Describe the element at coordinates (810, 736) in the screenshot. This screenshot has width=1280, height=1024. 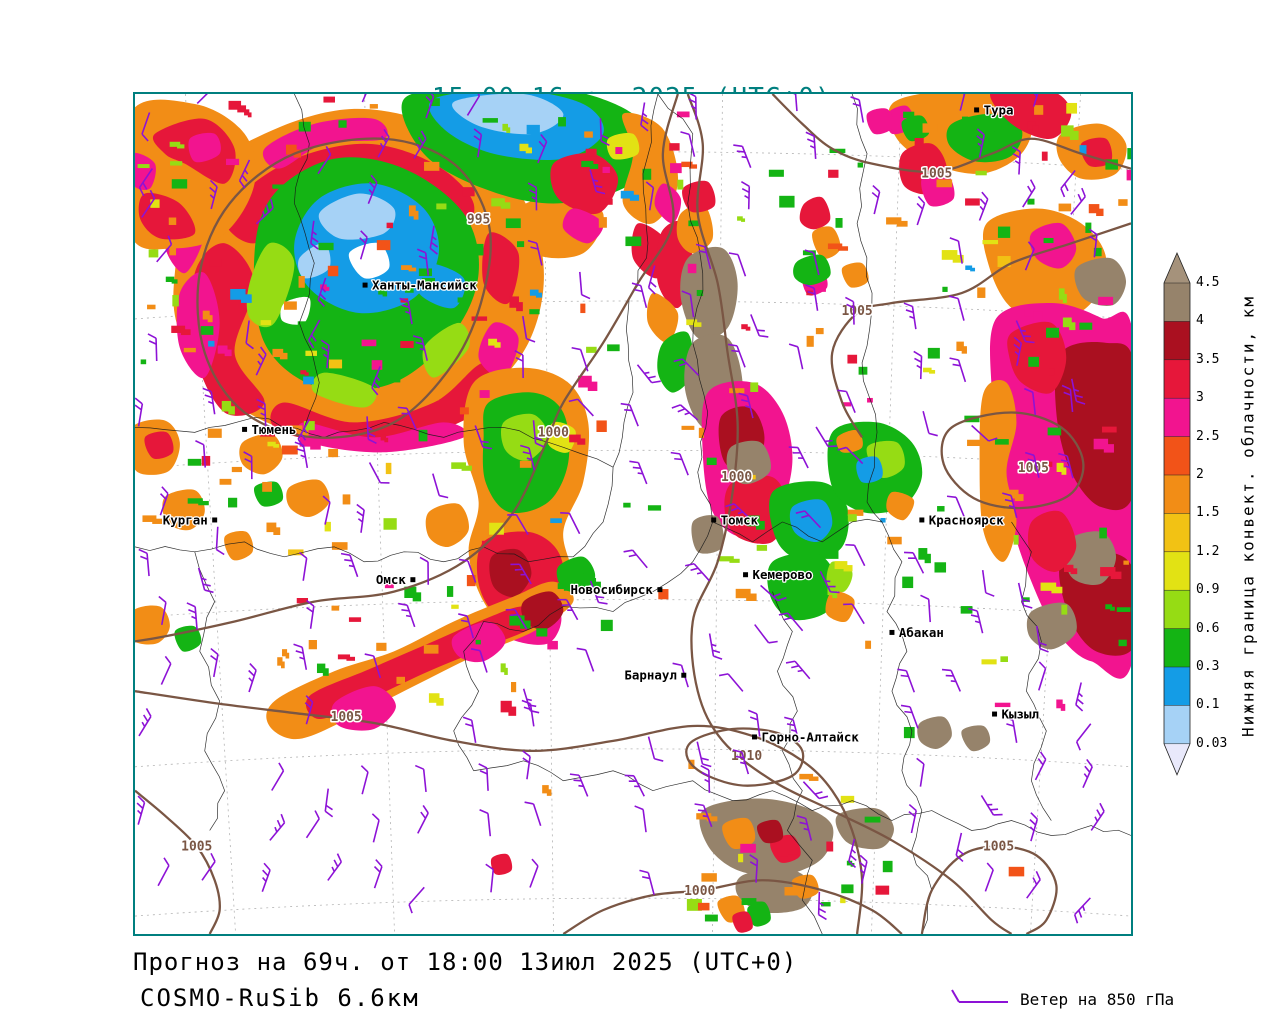
I see `city-label: Горно-Алтайск` at that location.